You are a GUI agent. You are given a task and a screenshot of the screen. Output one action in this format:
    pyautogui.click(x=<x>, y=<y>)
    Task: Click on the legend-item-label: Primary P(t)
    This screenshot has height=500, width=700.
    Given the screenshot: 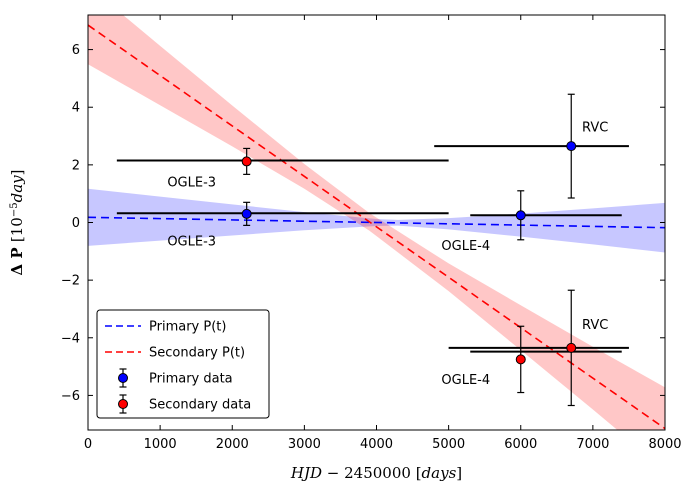 What is the action you would take?
    pyautogui.click(x=187, y=327)
    